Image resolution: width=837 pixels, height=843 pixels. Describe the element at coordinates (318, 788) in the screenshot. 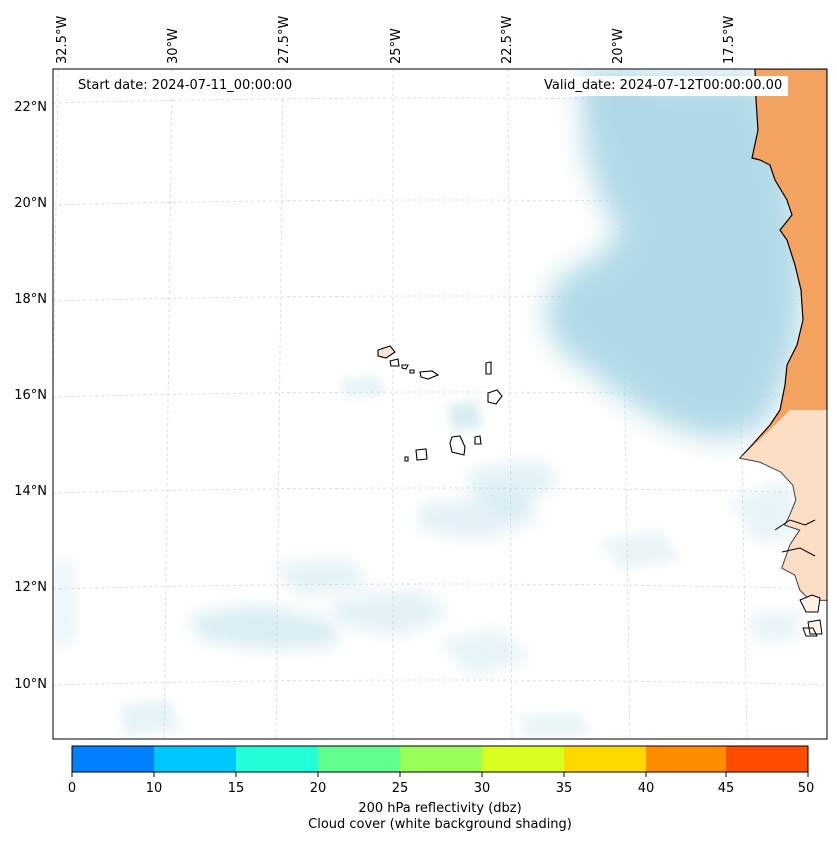

I see `colorbar-tick-label: 20` at that location.